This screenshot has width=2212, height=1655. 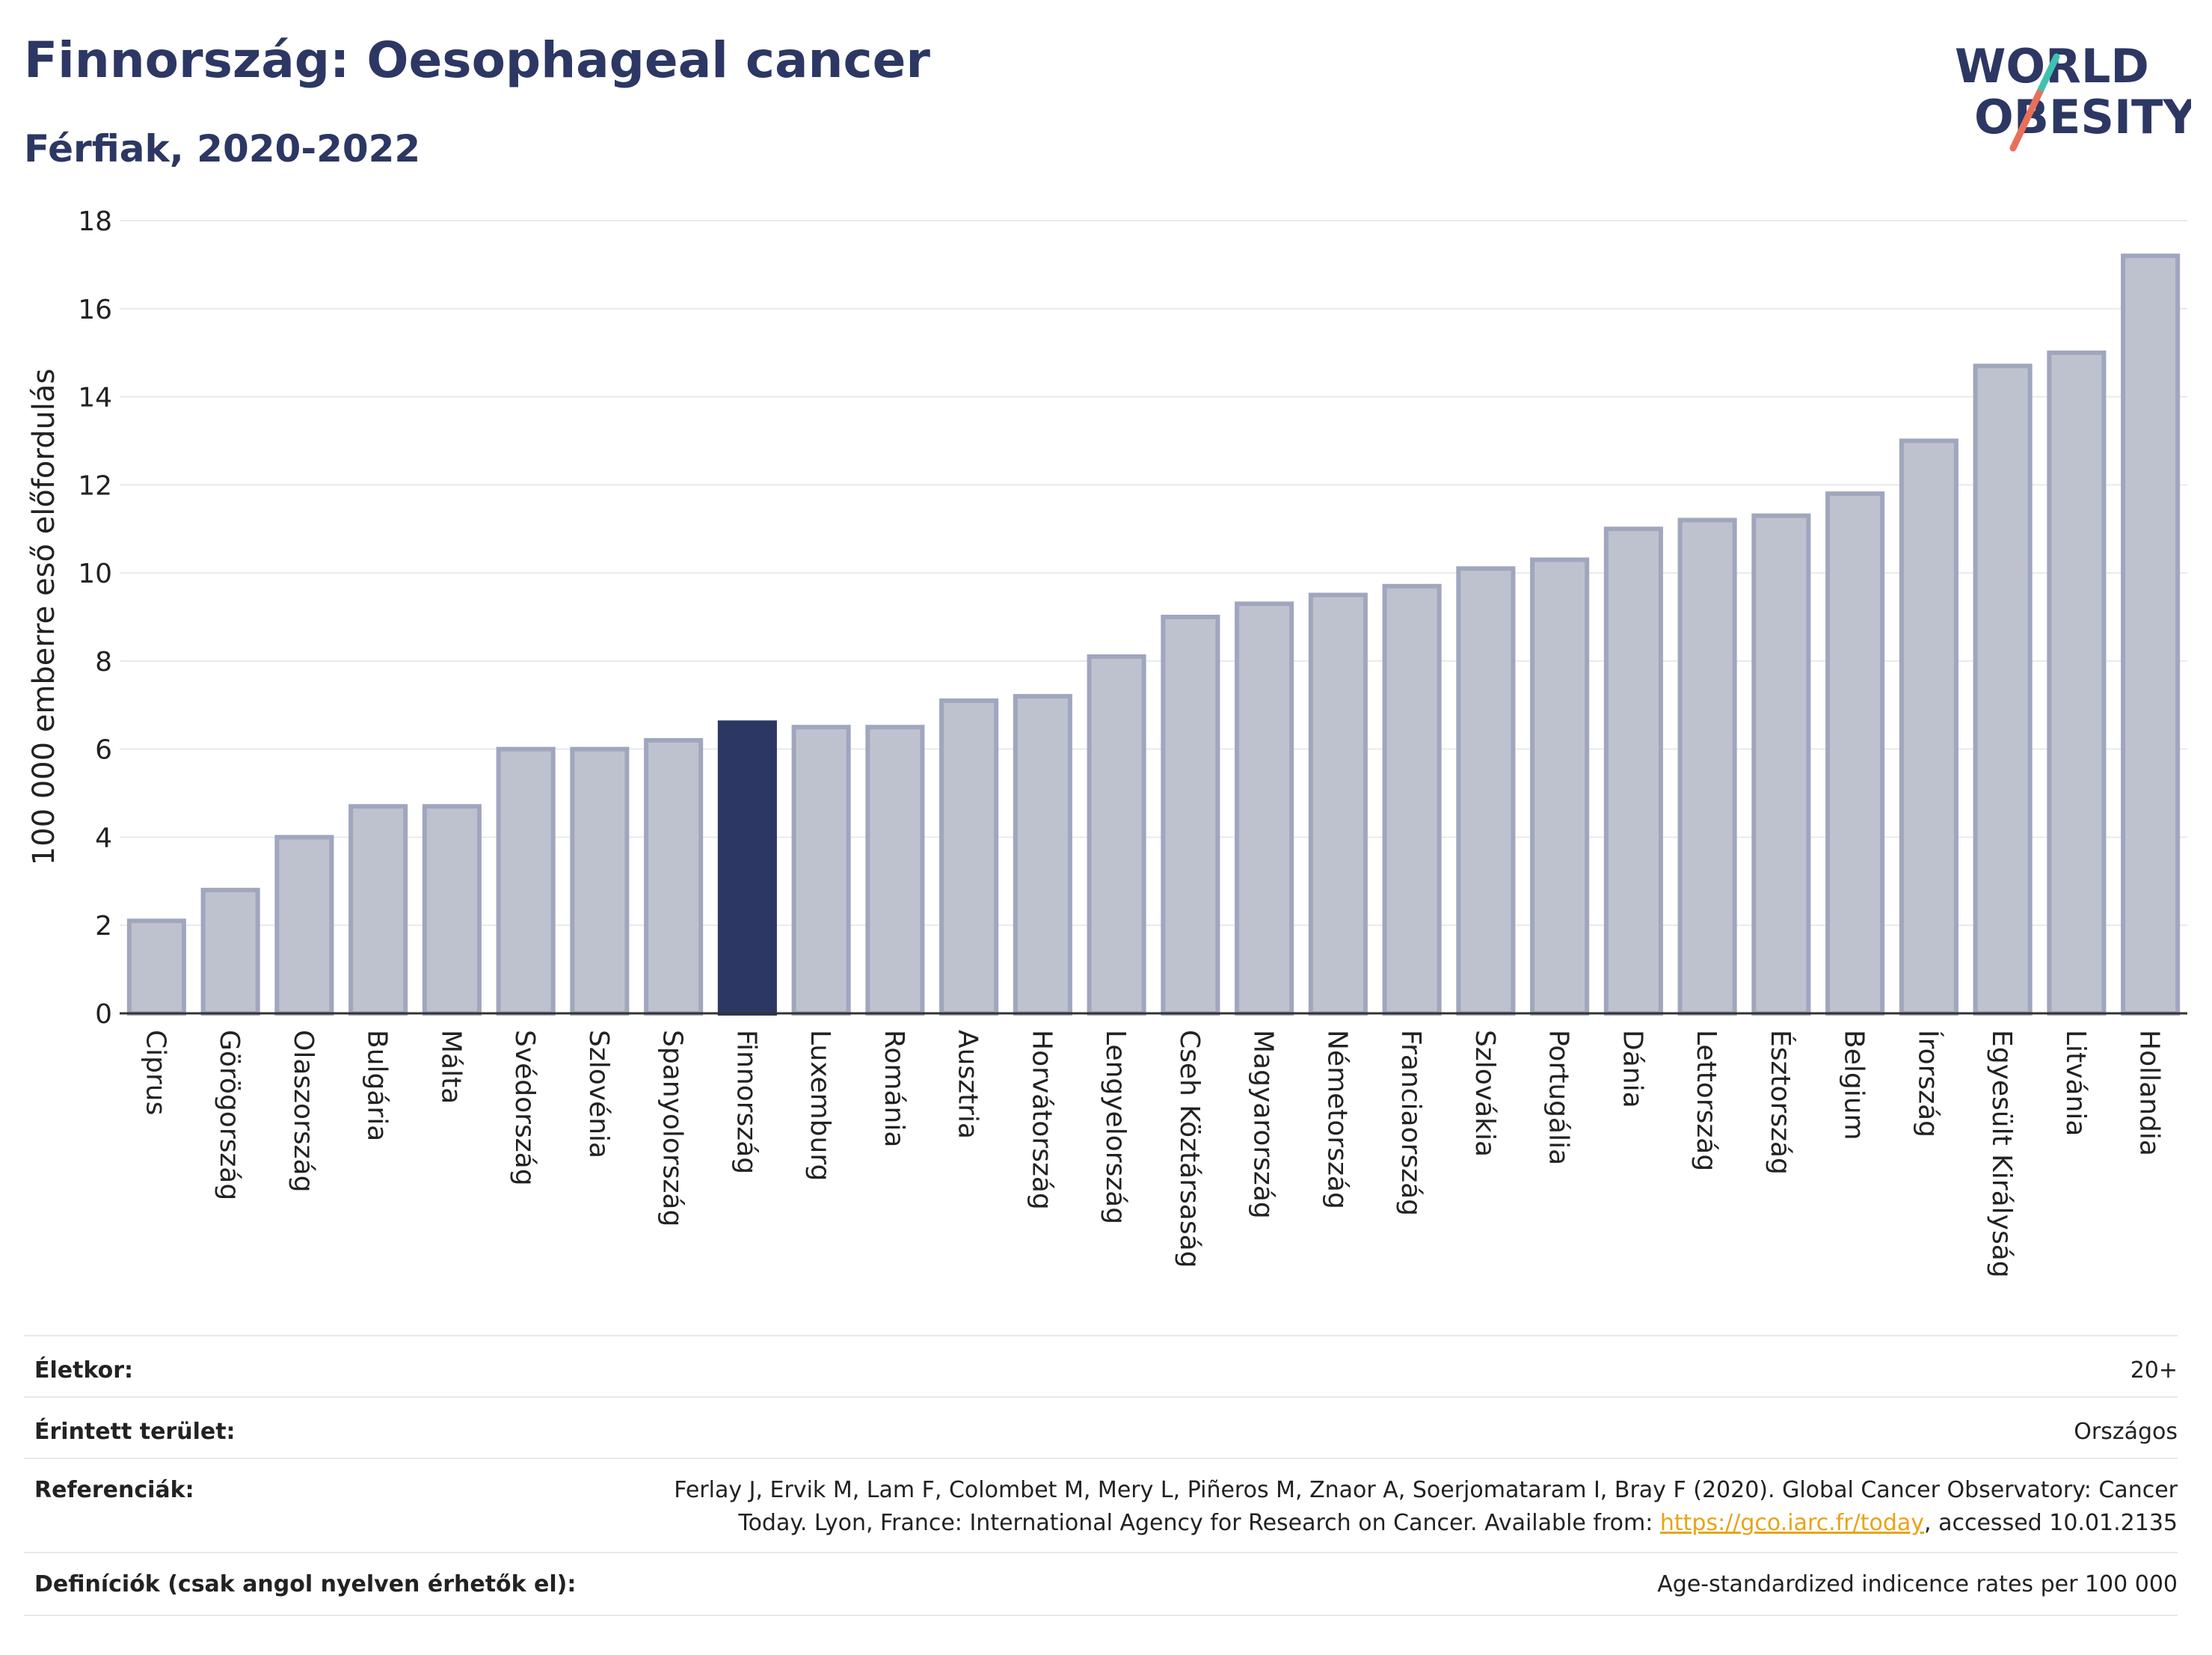 What do you see at coordinates (1484, 1093) in the screenshot?
I see `x-tick-label: Szlovákia` at bounding box center [1484, 1093].